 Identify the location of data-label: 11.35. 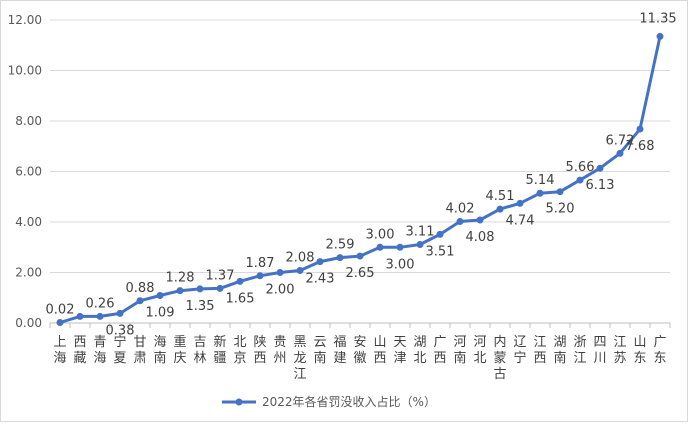
(657, 18).